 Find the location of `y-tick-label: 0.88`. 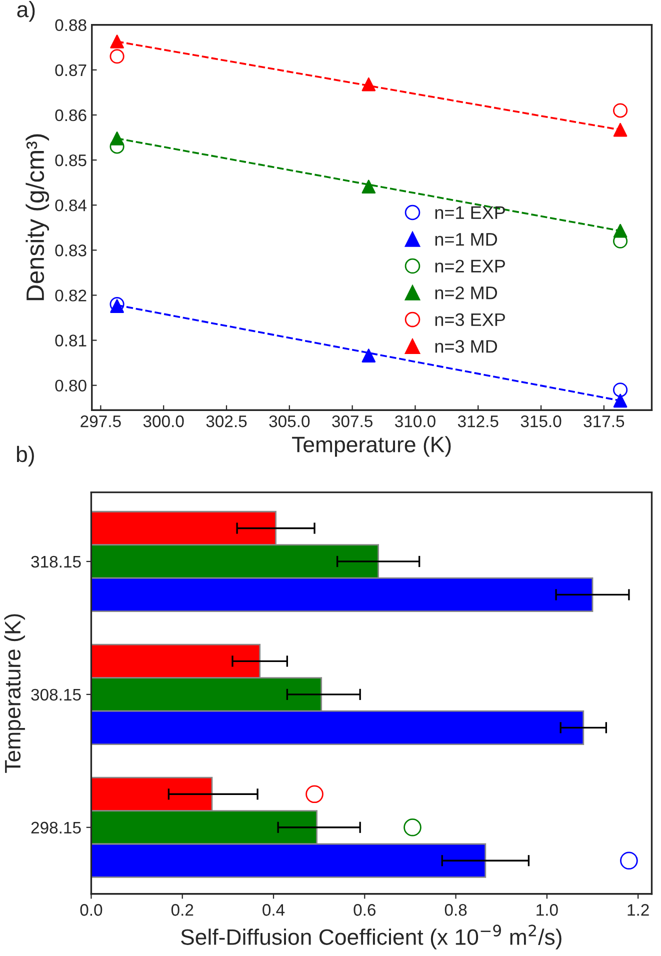

y-tick-label: 0.88 is located at coordinates (70, 25).